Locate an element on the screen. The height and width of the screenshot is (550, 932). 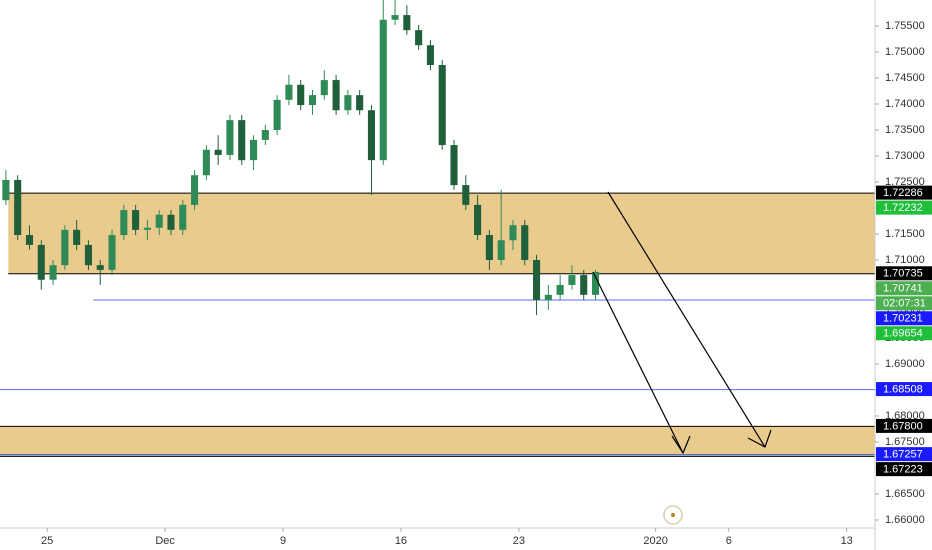
realtime-dot is located at coordinates (673, 515).